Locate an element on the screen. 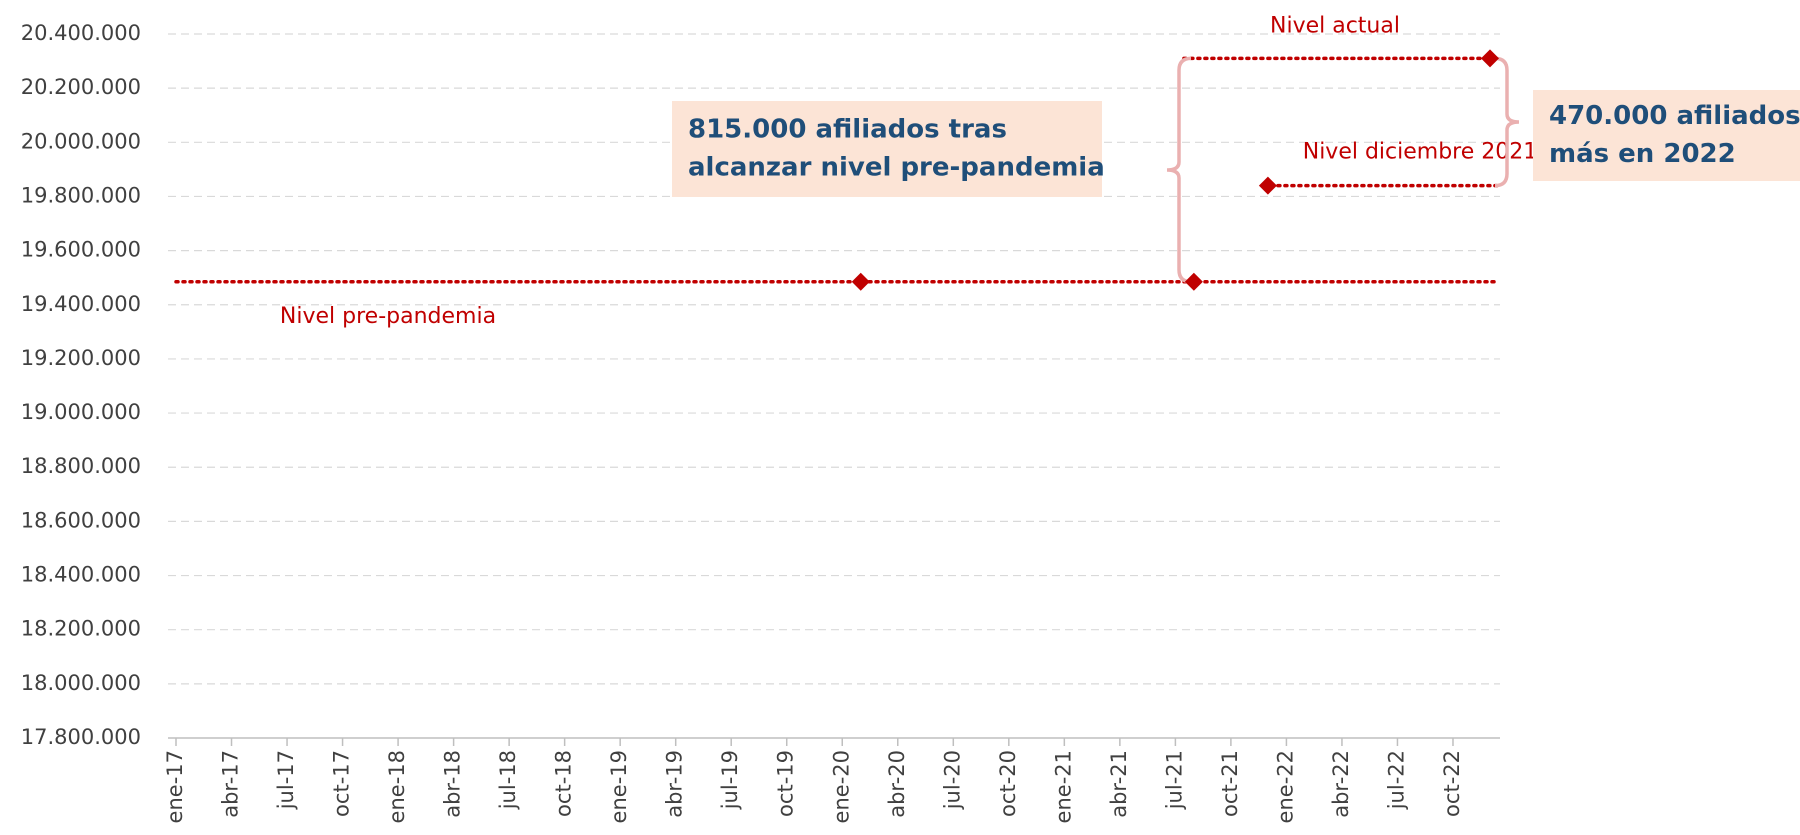 The height and width of the screenshot is (835, 1800). x-tick-label: oct-19 is located at coordinates (786, 783).